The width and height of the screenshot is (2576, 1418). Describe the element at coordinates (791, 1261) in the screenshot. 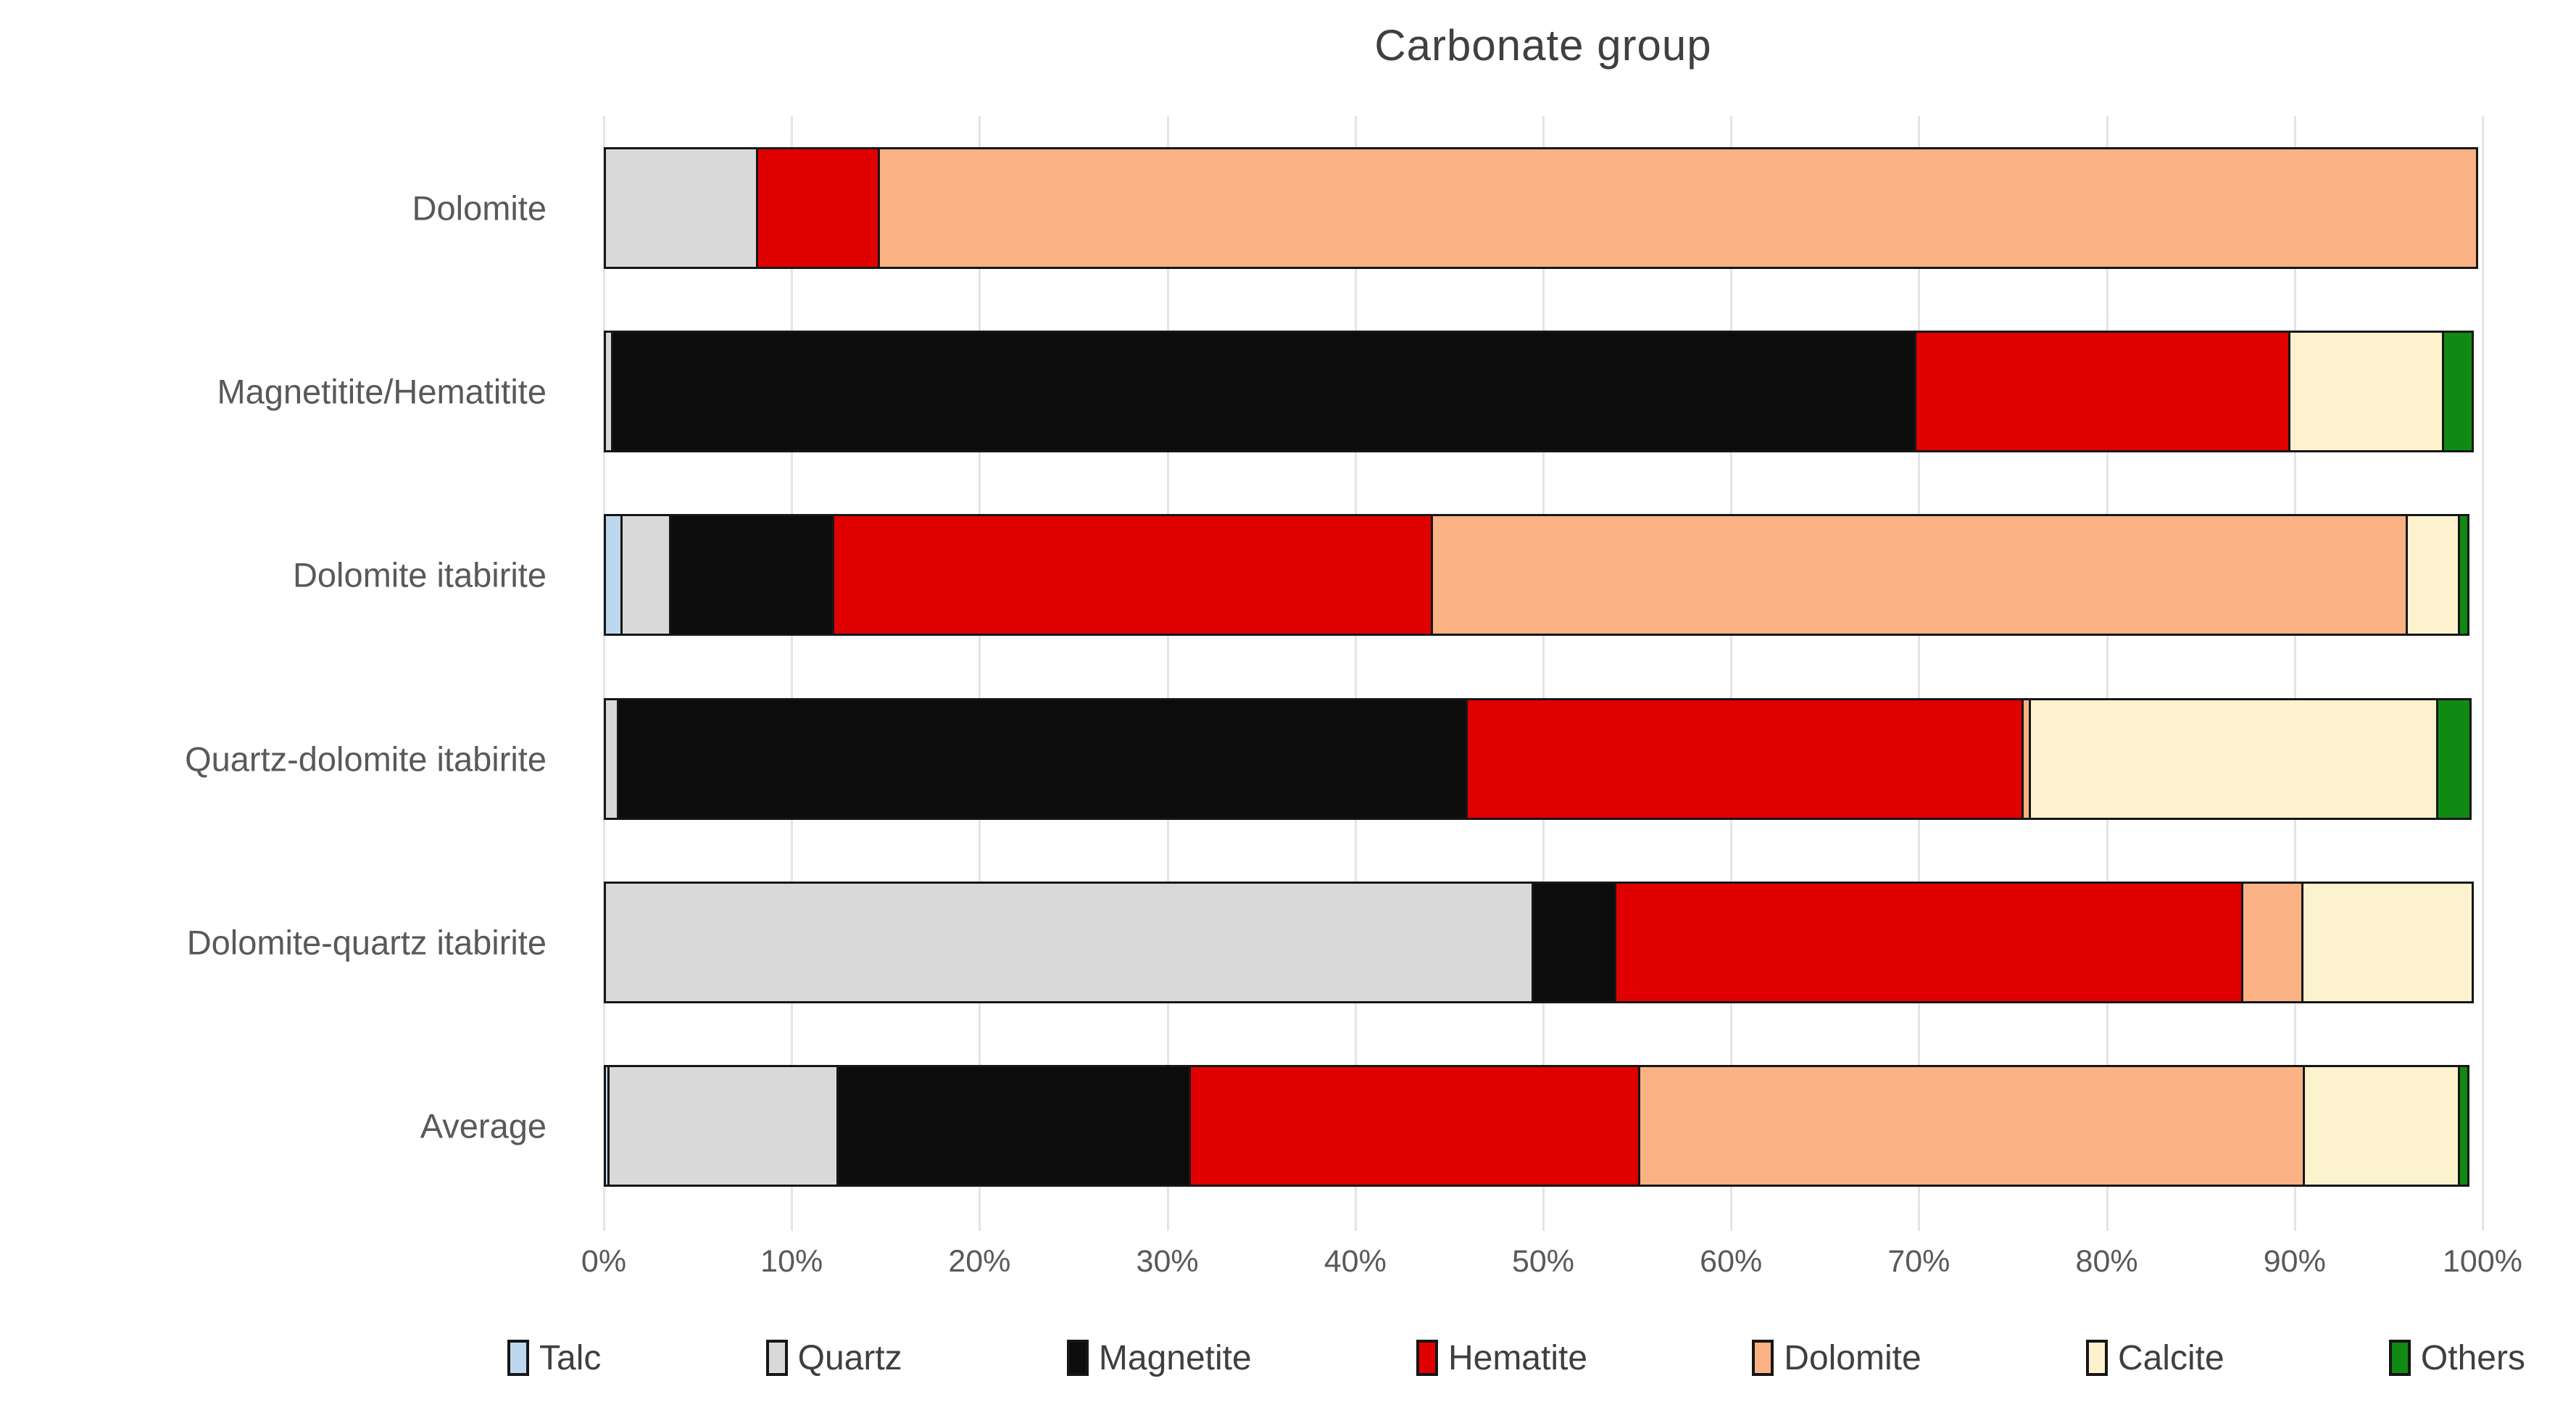

I see `x-tick-label: 10%` at that location.